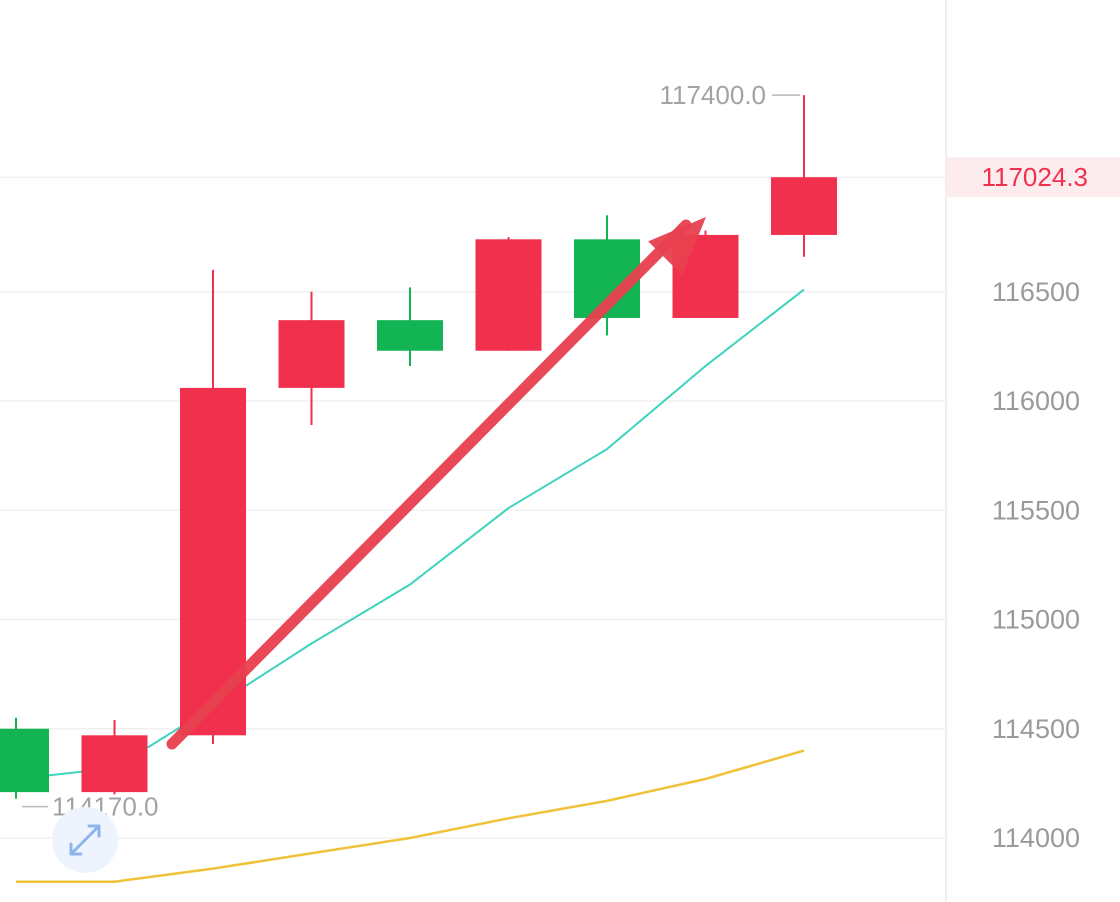  I want to click on y-tick-label: 116000, so click(1036, 401).